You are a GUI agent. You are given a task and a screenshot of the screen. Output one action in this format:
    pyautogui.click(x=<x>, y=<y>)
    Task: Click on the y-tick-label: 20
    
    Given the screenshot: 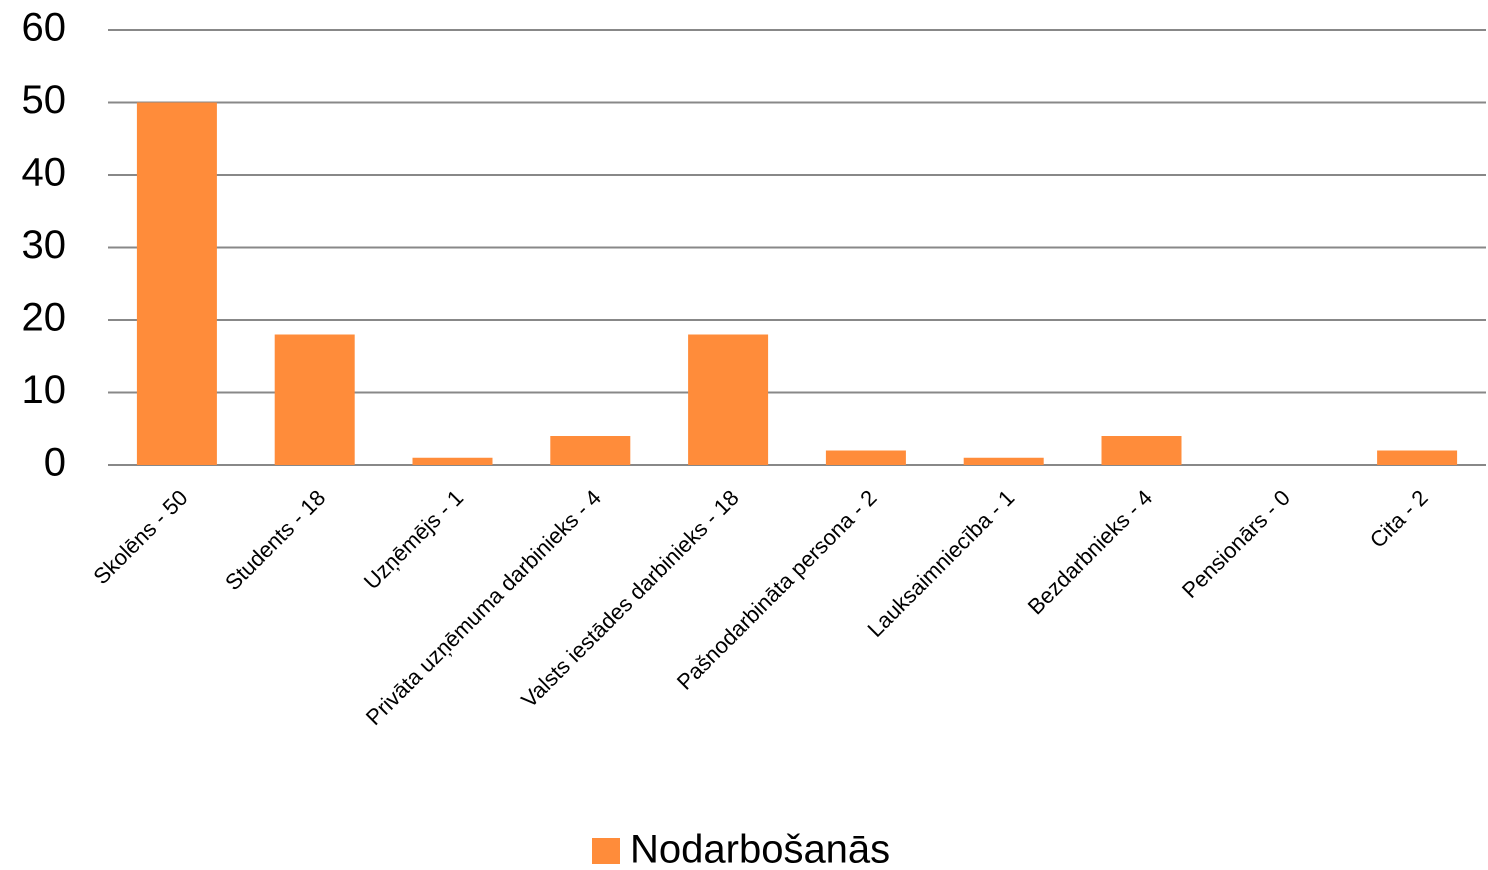 What is the action you would take?
    pyautogui.click(x=44, y=318)
    